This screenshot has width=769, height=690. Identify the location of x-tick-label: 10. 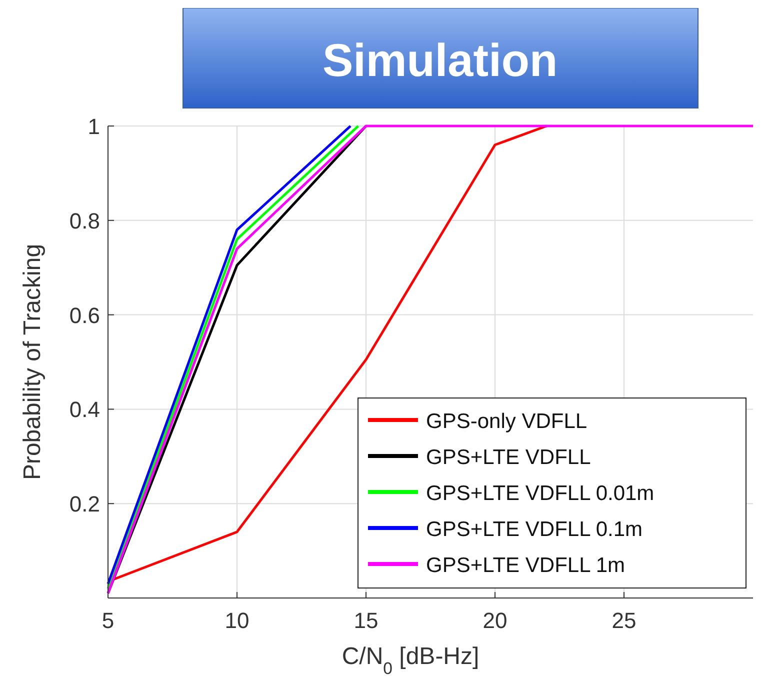
(237, 620).